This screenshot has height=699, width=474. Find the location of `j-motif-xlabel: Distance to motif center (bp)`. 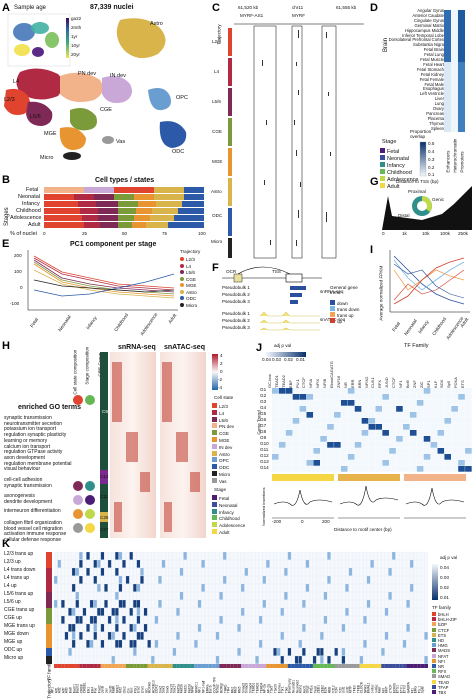

j-motif-xlabel: Distance to motif center (bp) is located at coordinates (363, 529).